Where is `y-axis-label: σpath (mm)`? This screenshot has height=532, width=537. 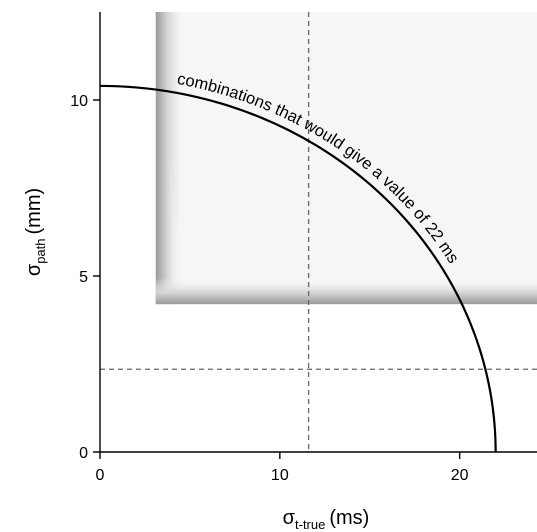 y-axis-label: σpath (mm) is located at coordinates (35, 232).